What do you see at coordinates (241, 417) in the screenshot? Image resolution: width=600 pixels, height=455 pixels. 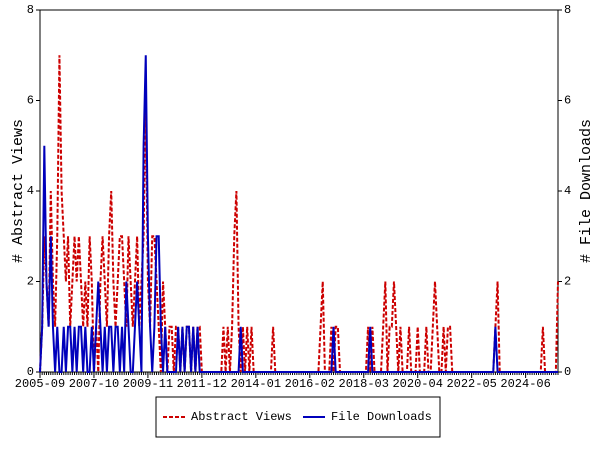 I see `legend-label: Abstract Views` at bounding box center [241, 417].